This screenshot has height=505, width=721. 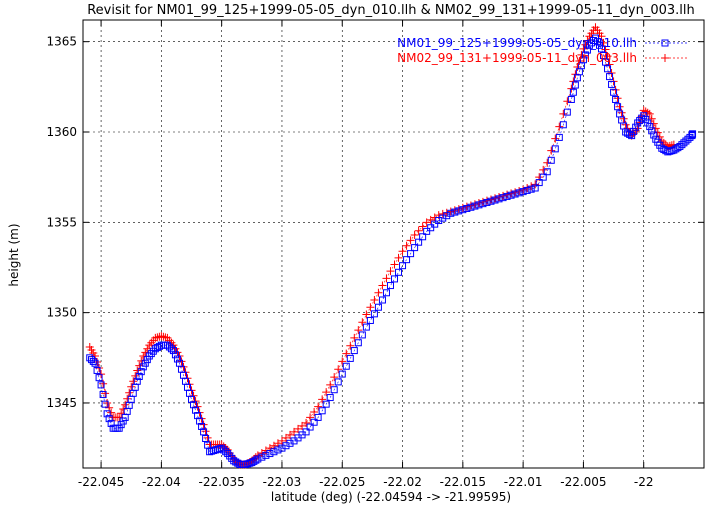 What do you see at coordinates (14, 254) in the screenshot?
I see `y-axis-label: height (m)` at bounding box center [14, 254].